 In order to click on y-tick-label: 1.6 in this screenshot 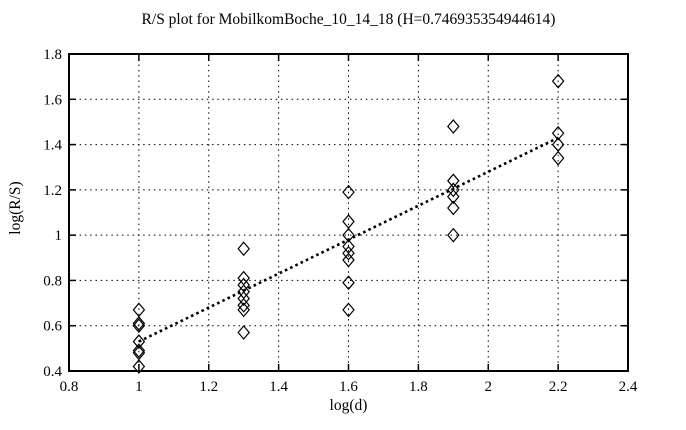, I will do `click(52, 100)`.